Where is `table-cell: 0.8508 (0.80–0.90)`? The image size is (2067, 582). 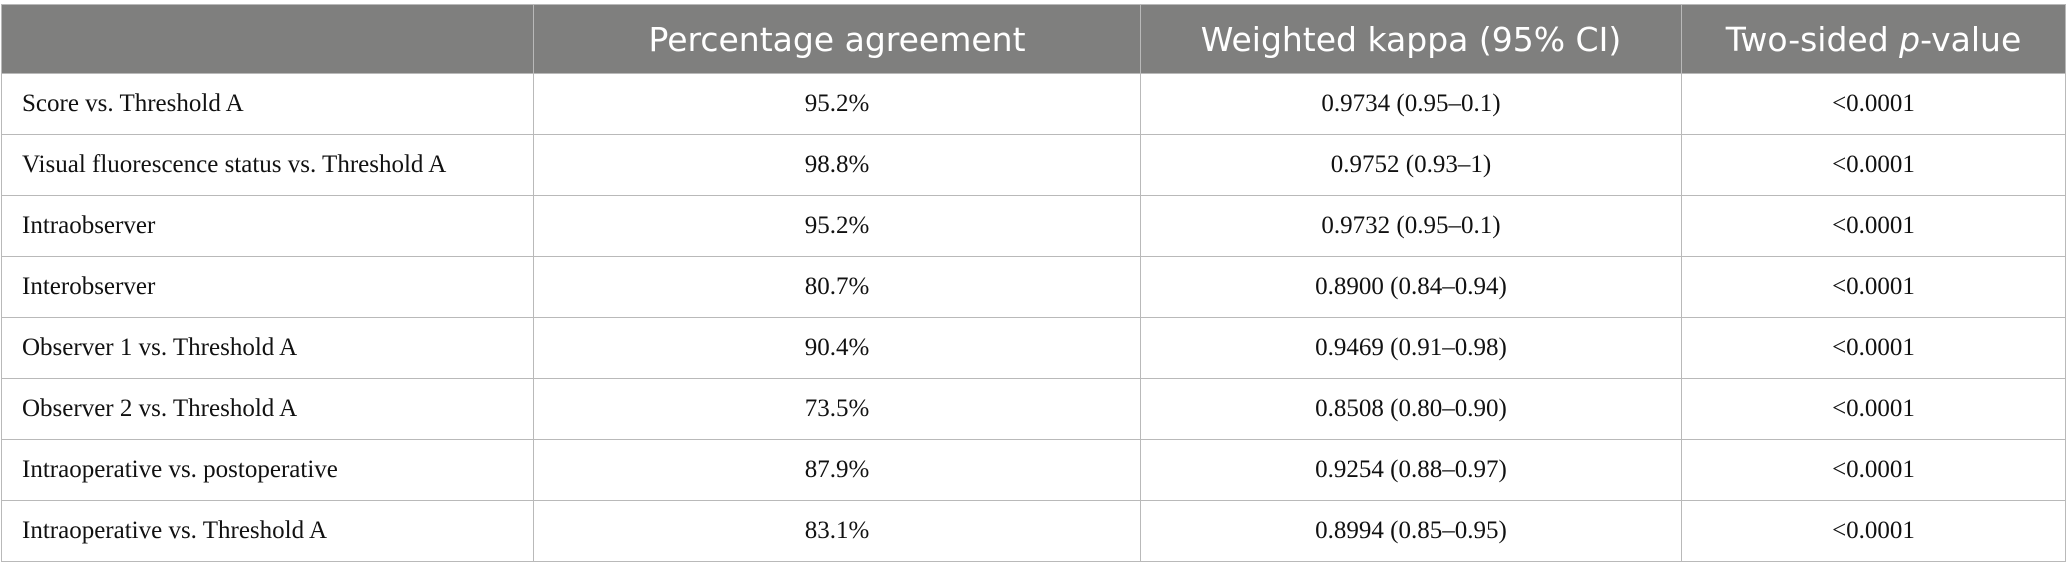
table-cell: 0.8508 (0.80–0.90) is located at coordinates (1411, 409).